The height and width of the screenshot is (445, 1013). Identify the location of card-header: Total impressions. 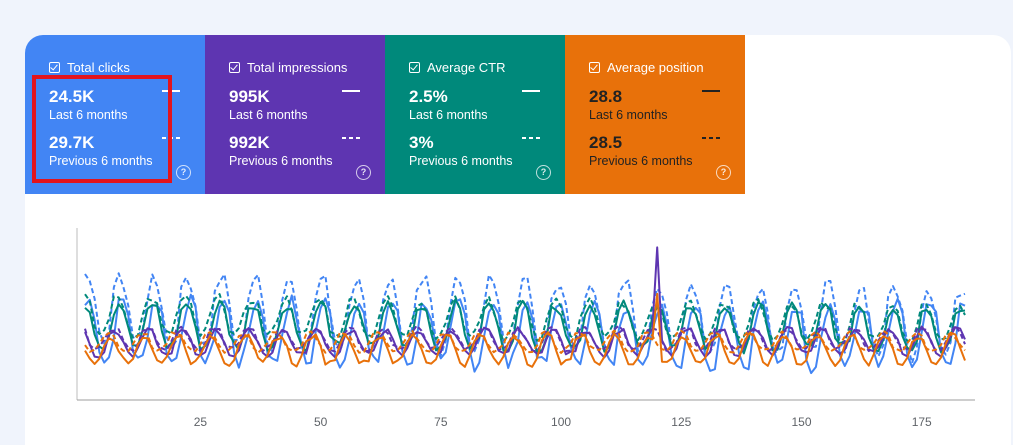
(288, 67).